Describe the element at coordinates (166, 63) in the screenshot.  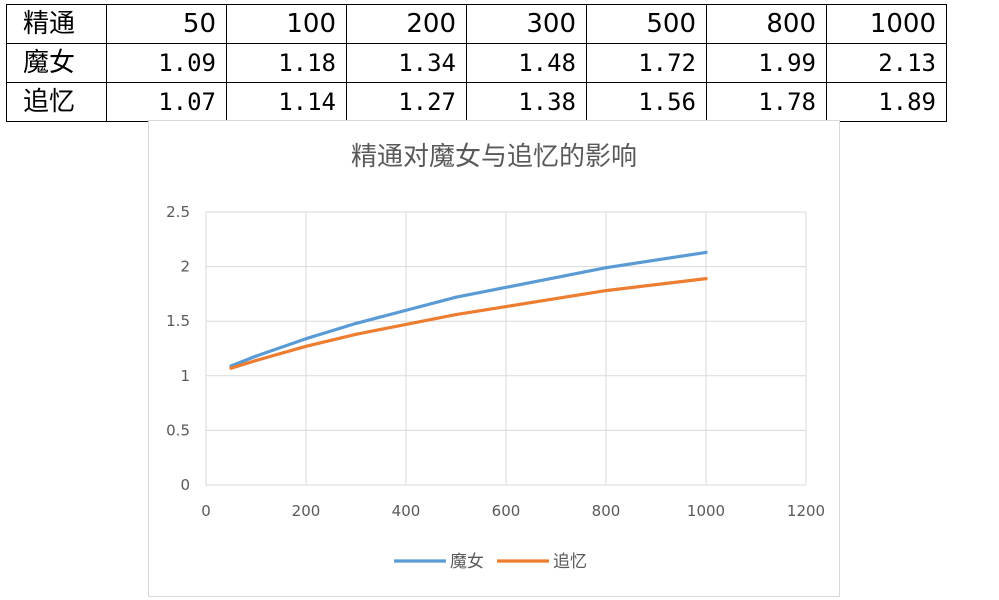
I see `table-cell: 1.09` at that location.